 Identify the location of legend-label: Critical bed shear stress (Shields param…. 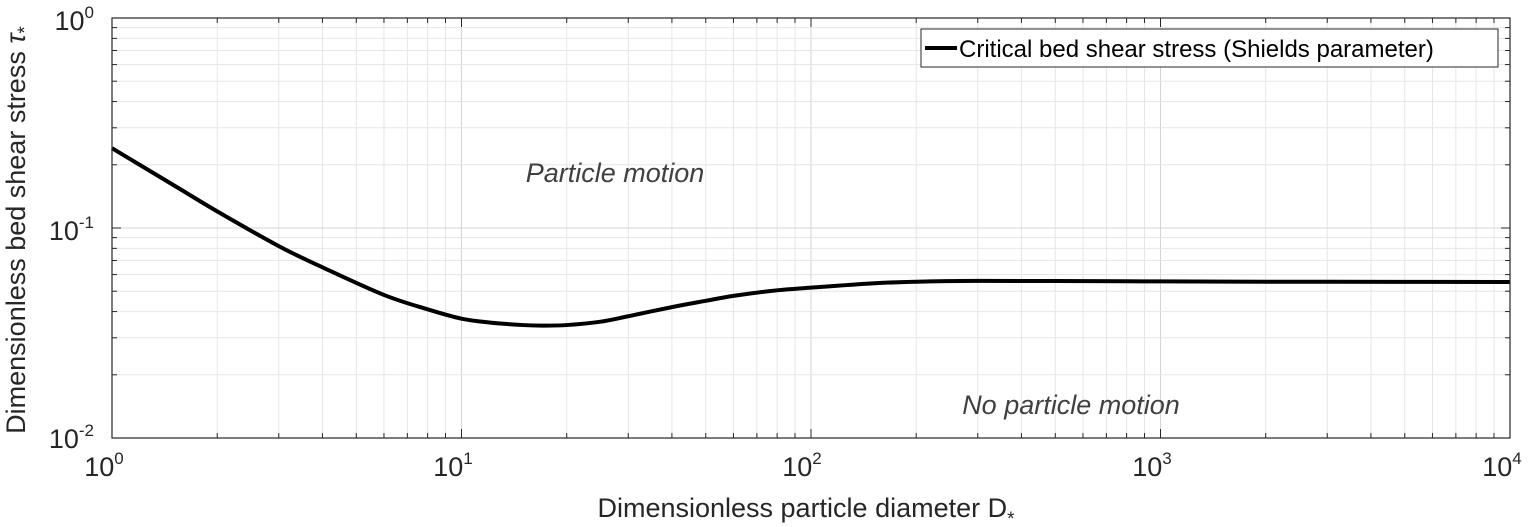
(1196, 49).